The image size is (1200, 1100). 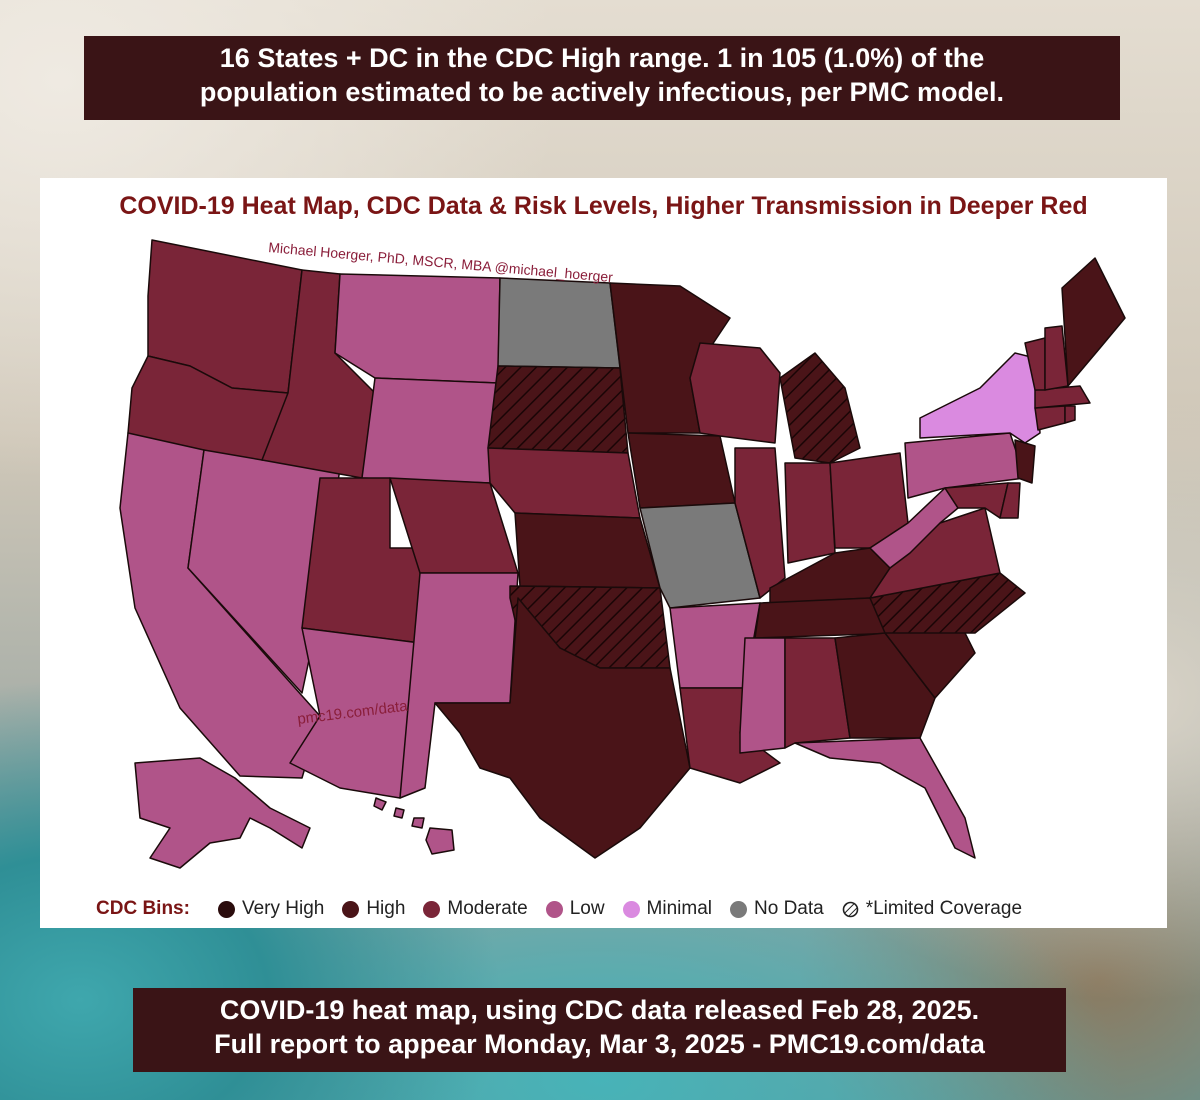 I want to click on state-kansas, so click(x=587, y=550).